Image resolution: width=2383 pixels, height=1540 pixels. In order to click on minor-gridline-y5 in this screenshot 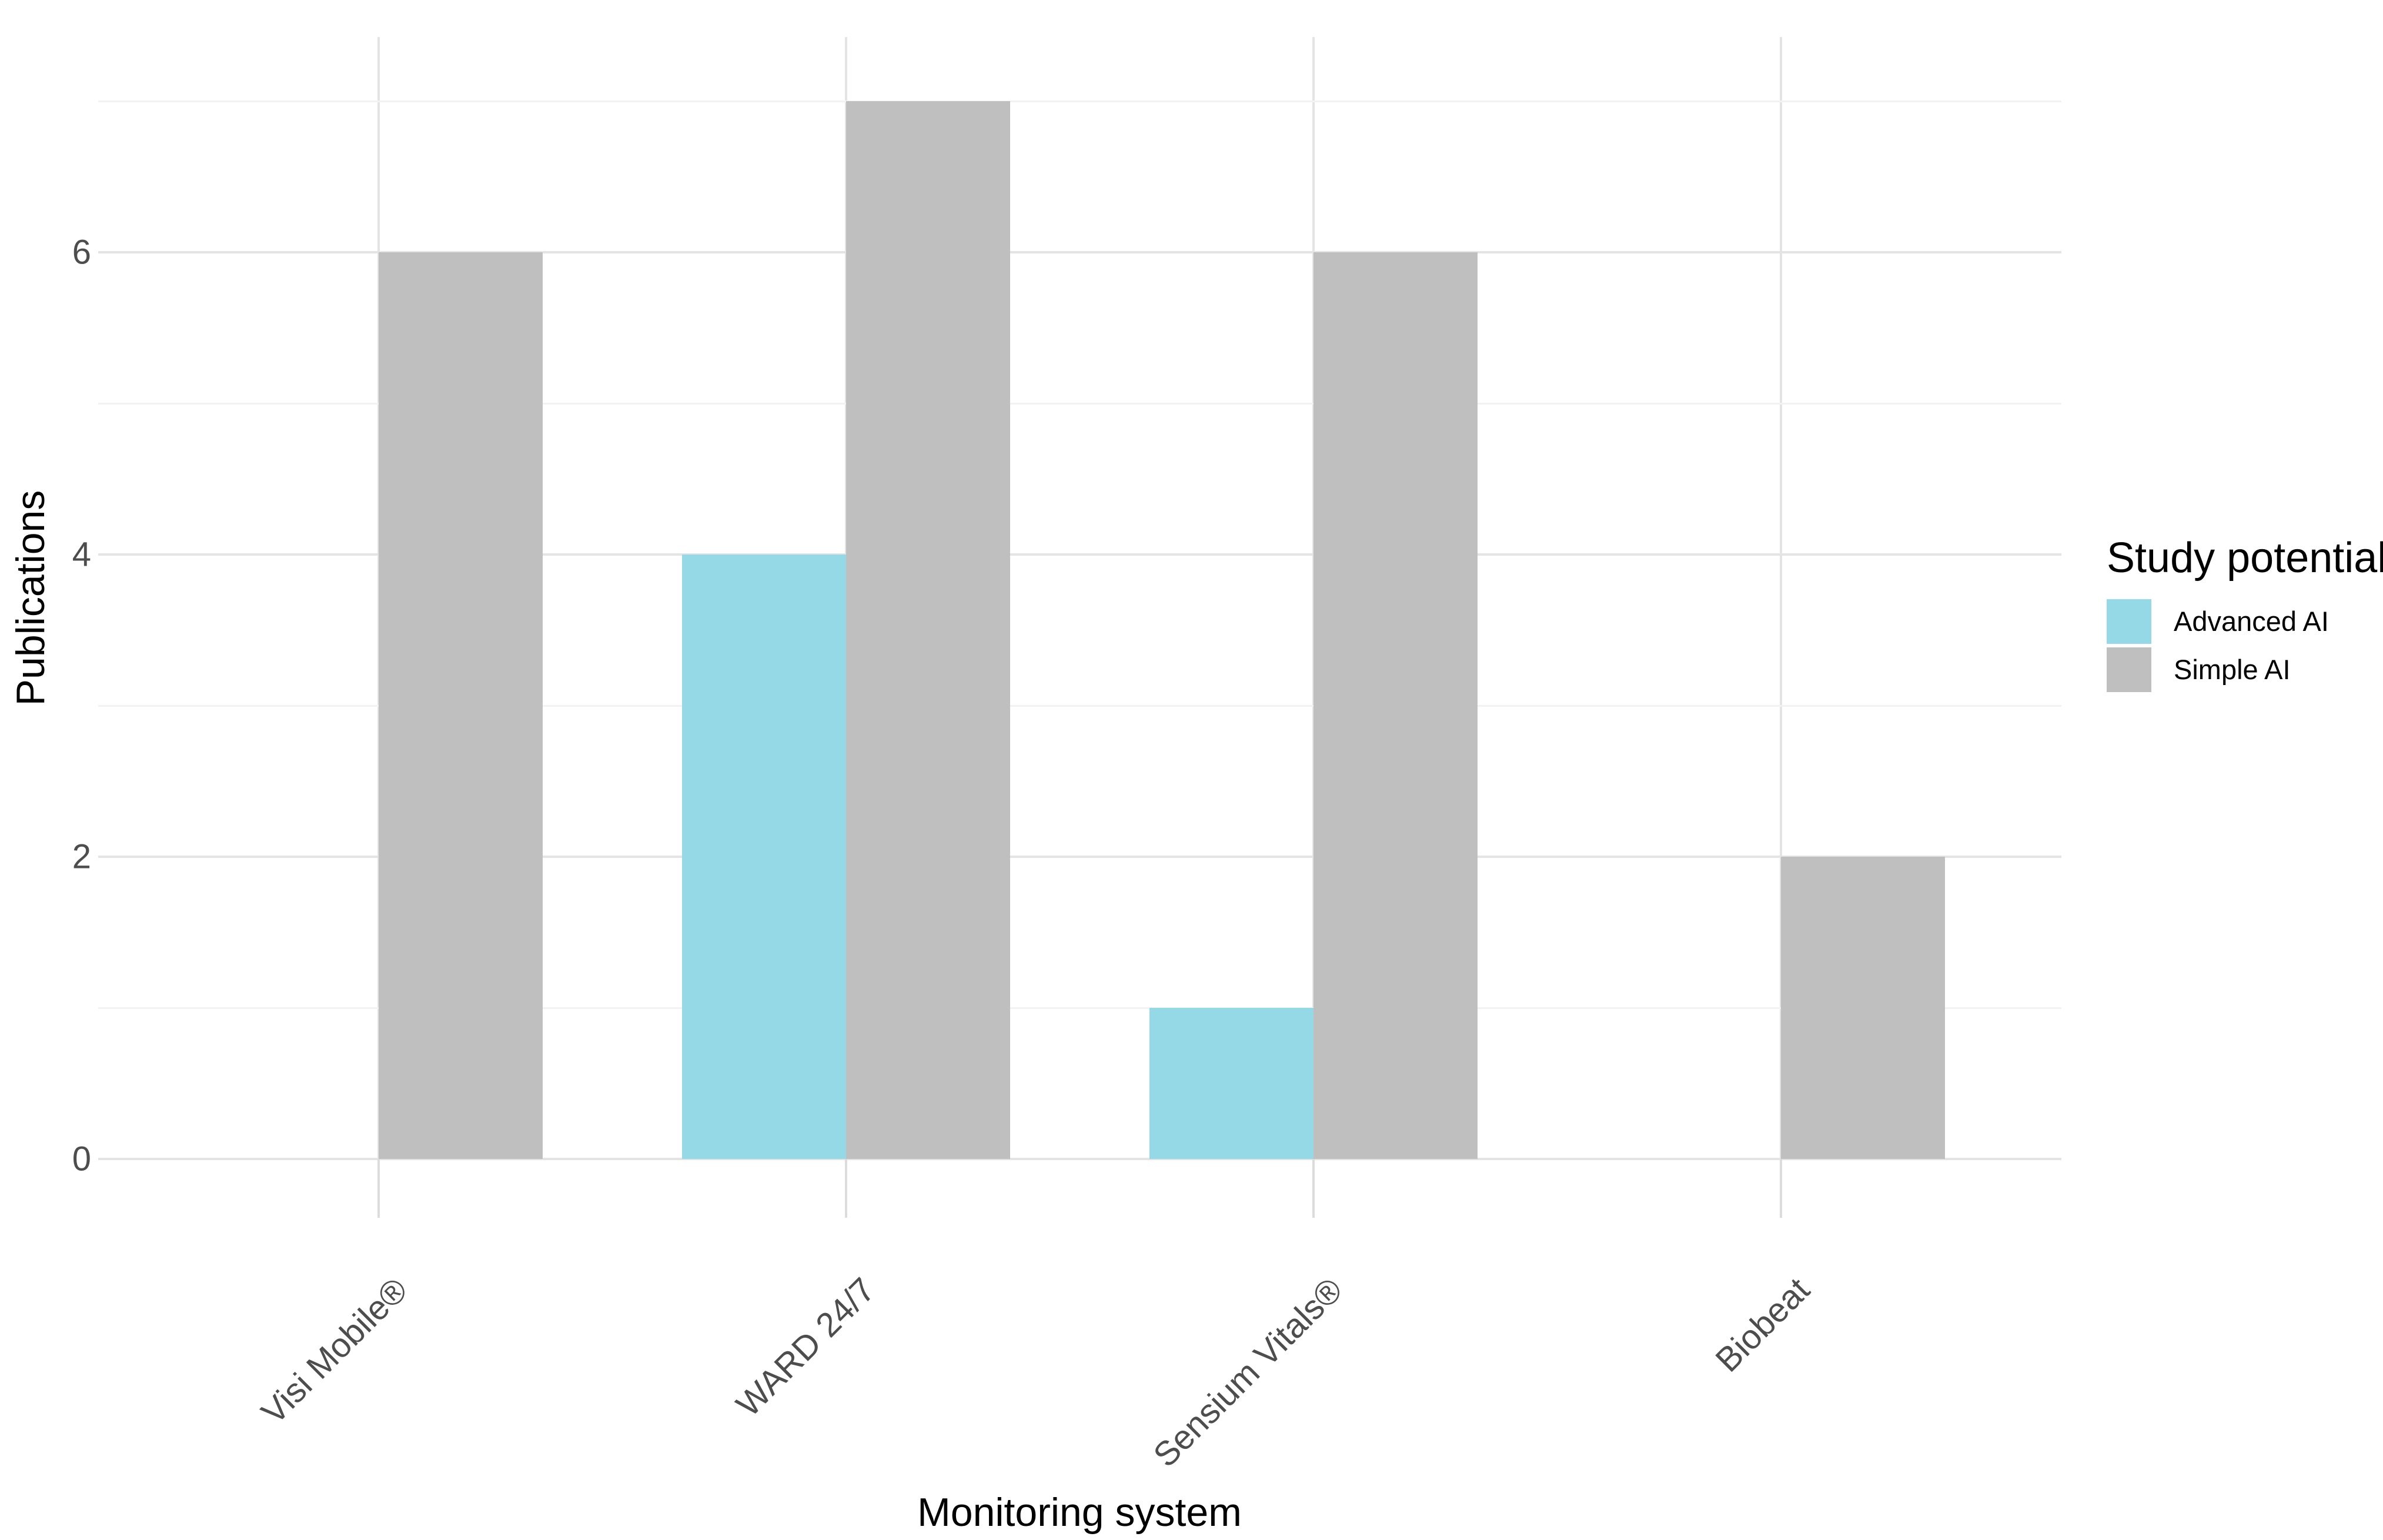, I will do `click(1079, 404)`.